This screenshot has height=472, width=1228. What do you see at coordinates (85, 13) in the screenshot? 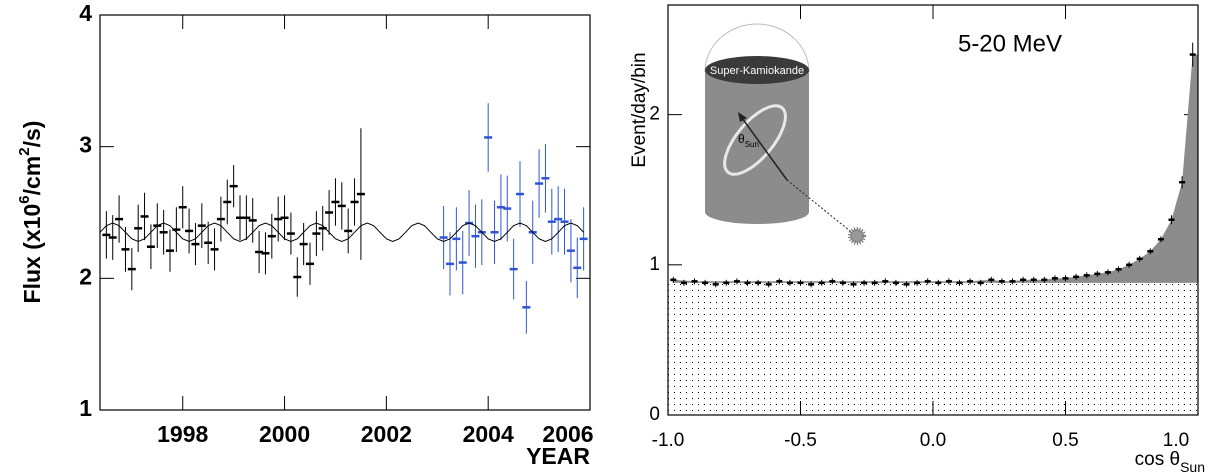
I see `y-tick-label: 4` at bounding box center [85, 13].